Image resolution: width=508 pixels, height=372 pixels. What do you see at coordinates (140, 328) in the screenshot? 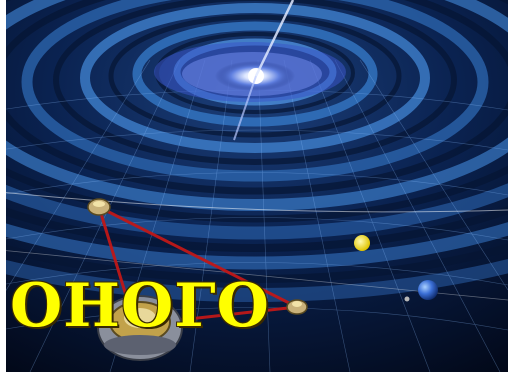
I see `spacecraft-front` at bounding box center [140, 328].